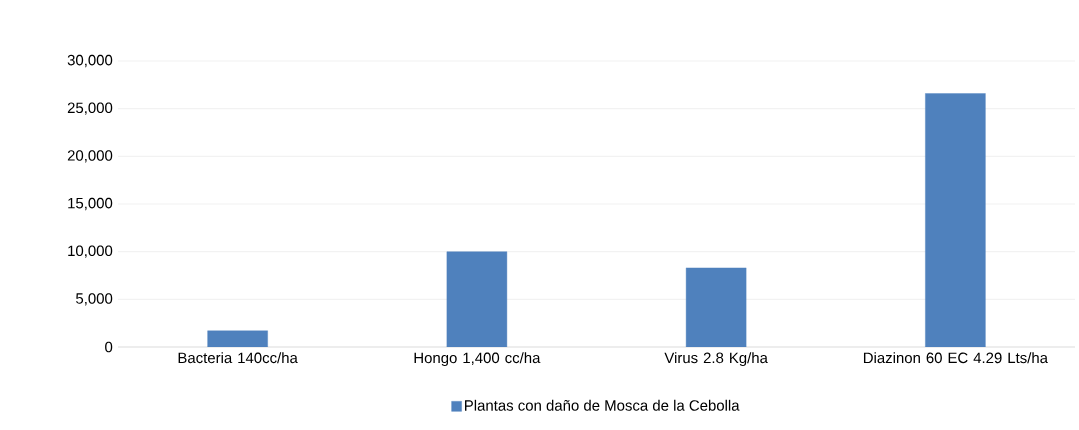  Describe the element at coordinates (109, 347) in the screenshot. I see `y-tick-label: 0` at that location.